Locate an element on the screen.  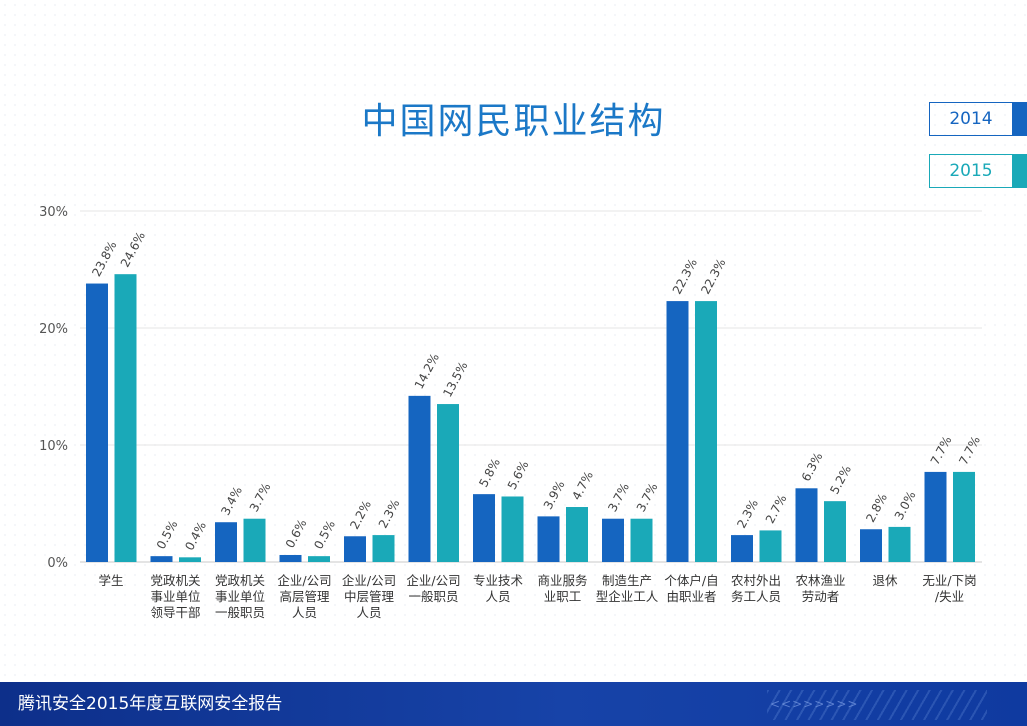
data-label: 5.8% is located at coordinates (489, 473).